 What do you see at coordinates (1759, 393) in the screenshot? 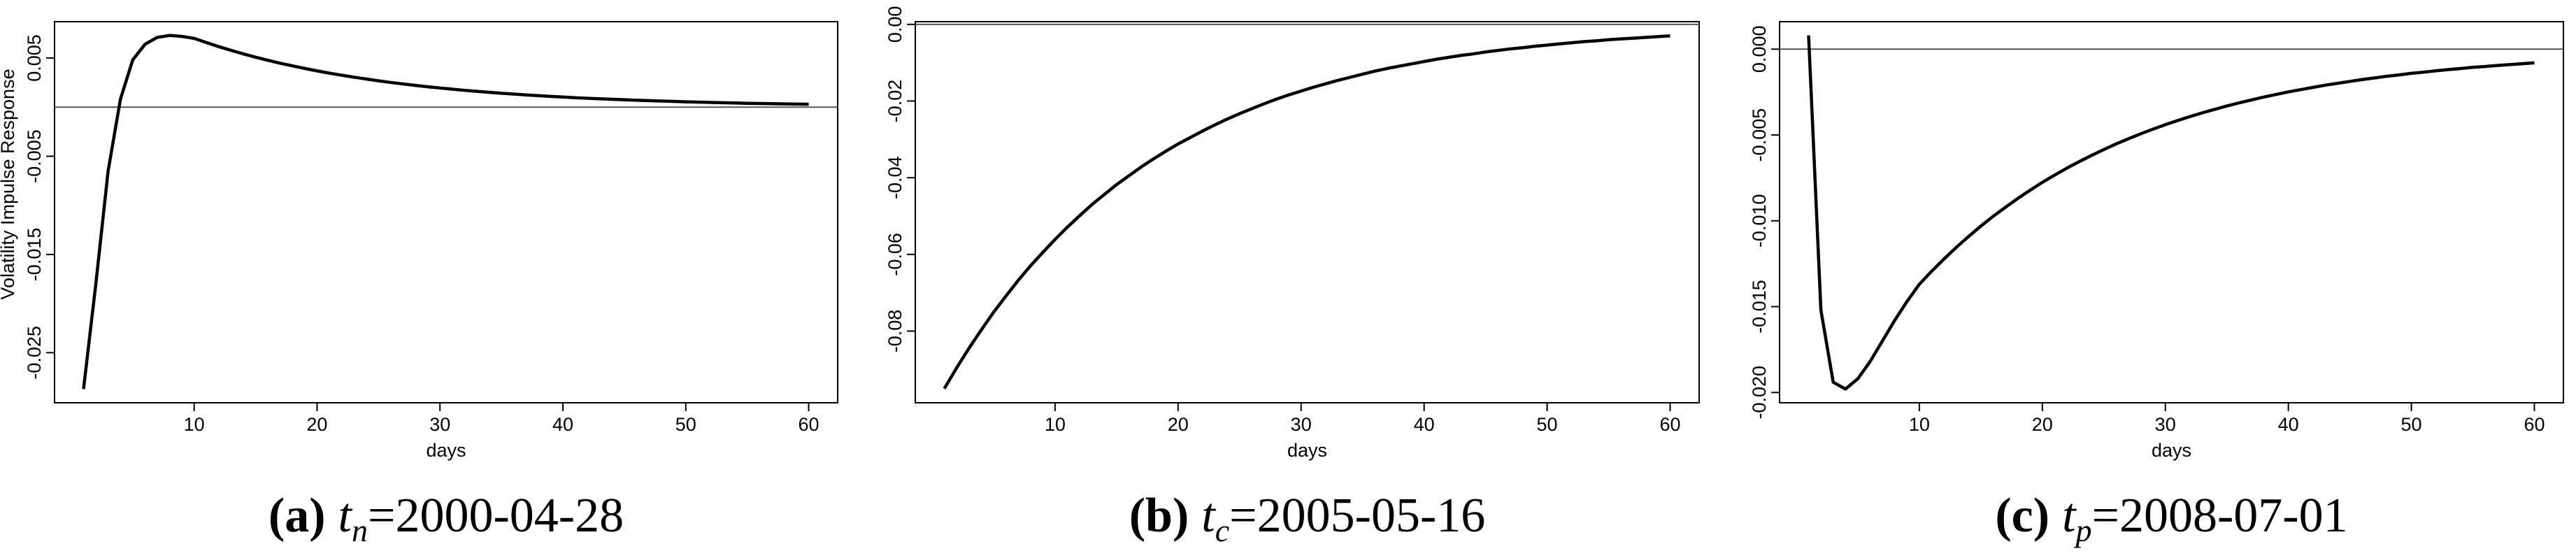
I see `y-tick-label: -0.020` at bounding box center [1759, 393].